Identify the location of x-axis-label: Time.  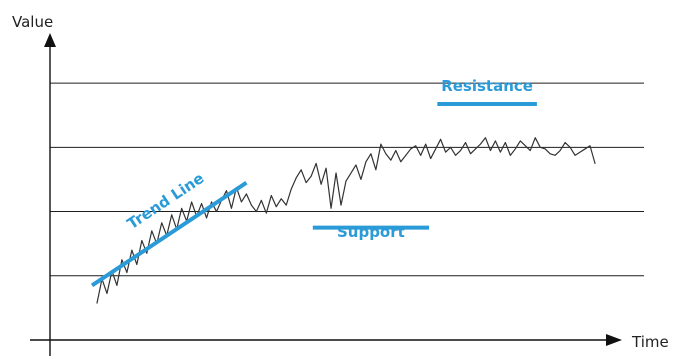
(650, 342).